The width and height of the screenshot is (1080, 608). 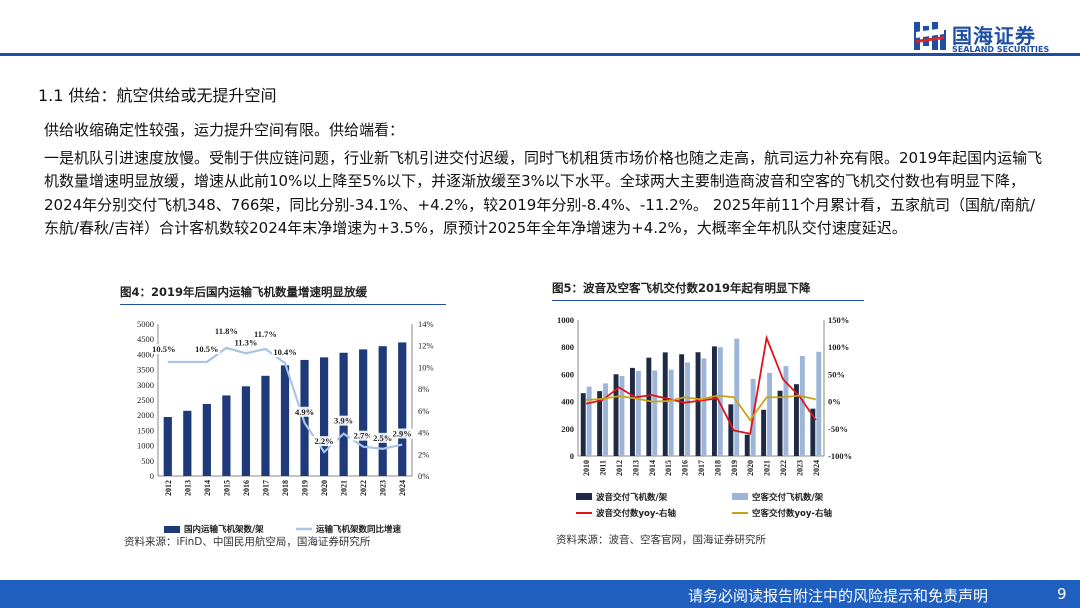 I want to click on chart-fig4-legend-label-line: 运输飞机架数同比增速, so click(x=359, y=529).